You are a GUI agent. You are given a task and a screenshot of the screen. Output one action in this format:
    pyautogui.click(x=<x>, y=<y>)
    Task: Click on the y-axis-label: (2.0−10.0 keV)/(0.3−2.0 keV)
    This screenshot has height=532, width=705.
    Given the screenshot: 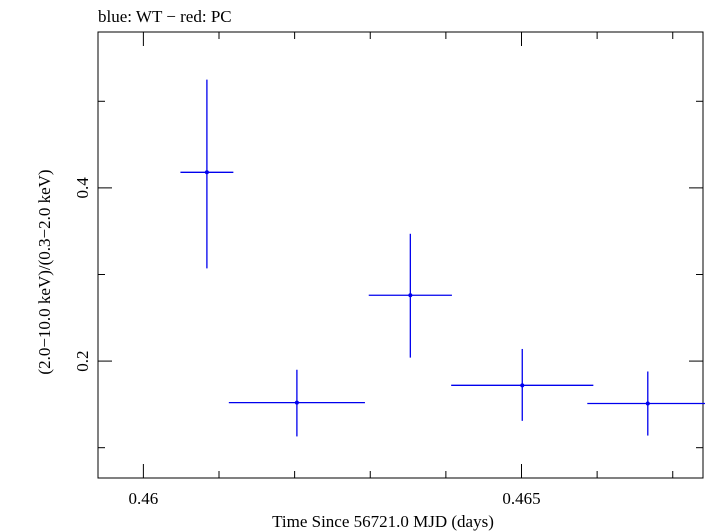 What is the action you would take?
    pyautogui.click(x=44, y=271)
    